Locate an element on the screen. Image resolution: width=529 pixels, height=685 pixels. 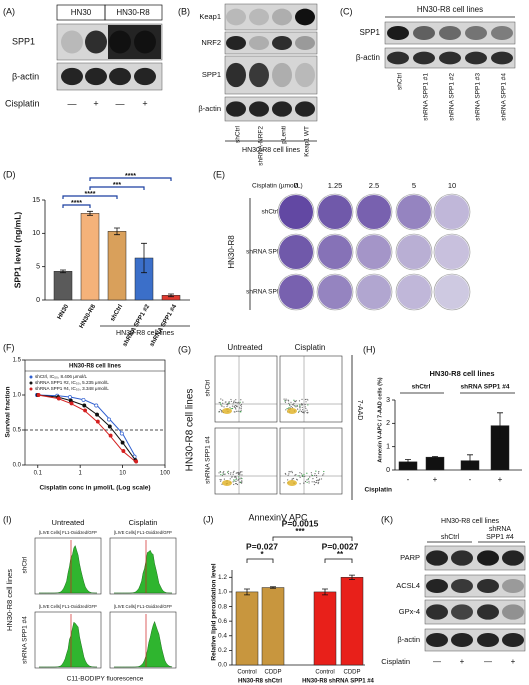
label: C11-BODIPY fluorescence is located at coordinates (105, 679).